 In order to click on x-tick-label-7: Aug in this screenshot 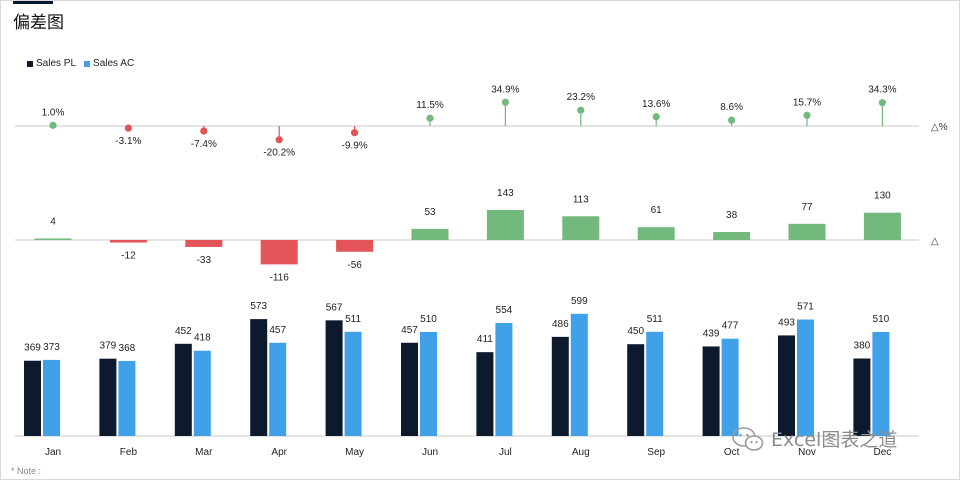, I will do `click(581, 452)`.